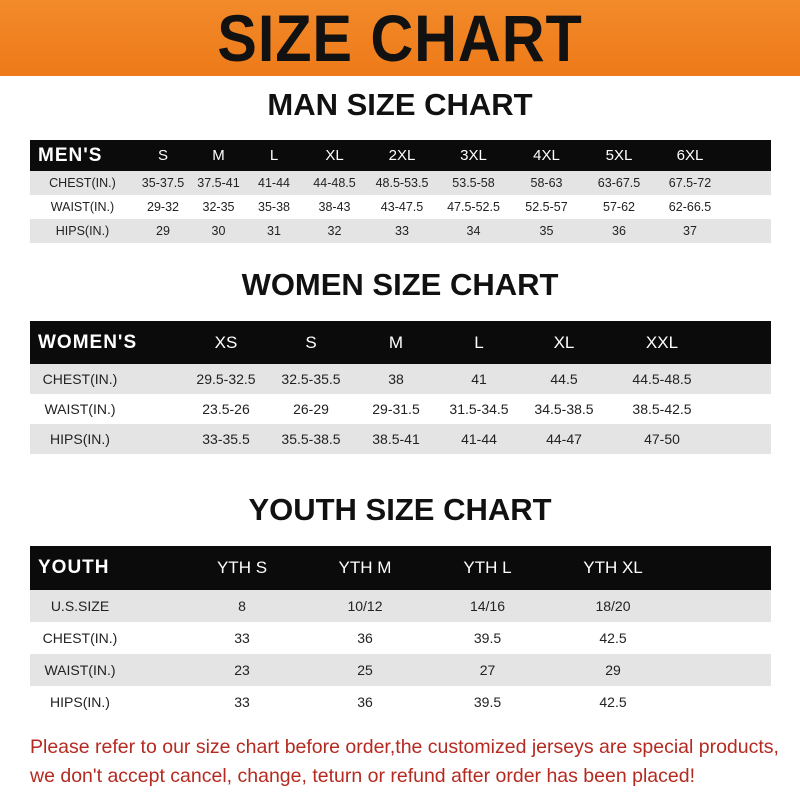 The height and width of the screenshot is (800, 800). I want to click on table-cell: 30, so click(218, 231).